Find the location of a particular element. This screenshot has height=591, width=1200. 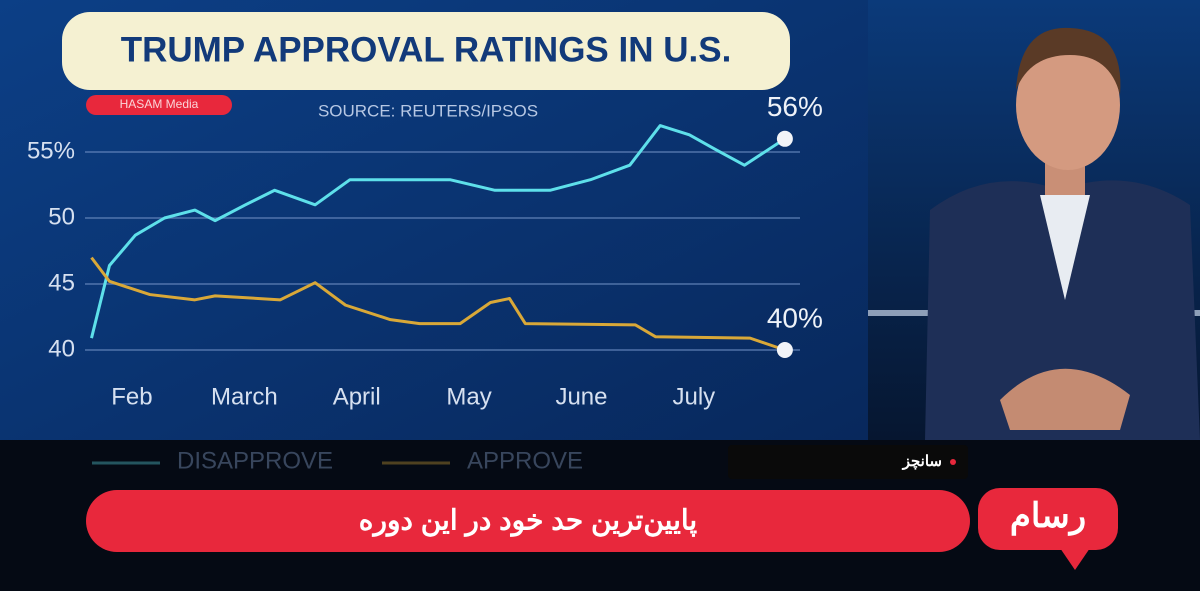

x-tick-label: May is located at coordinates (468, 396).